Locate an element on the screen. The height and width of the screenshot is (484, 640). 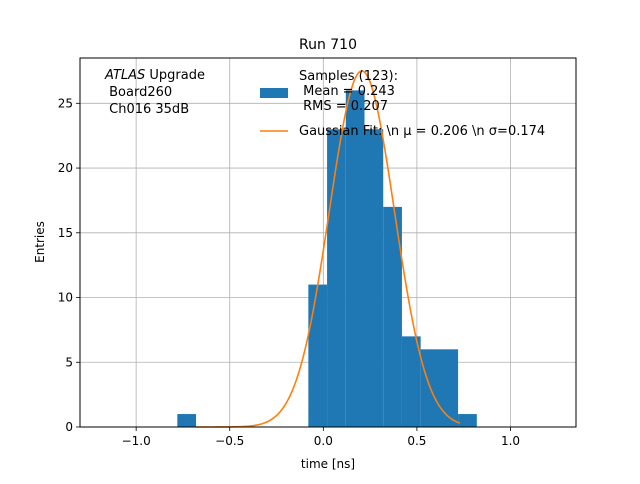
y-axis-label: Entries is located at coordinates (40, 242).